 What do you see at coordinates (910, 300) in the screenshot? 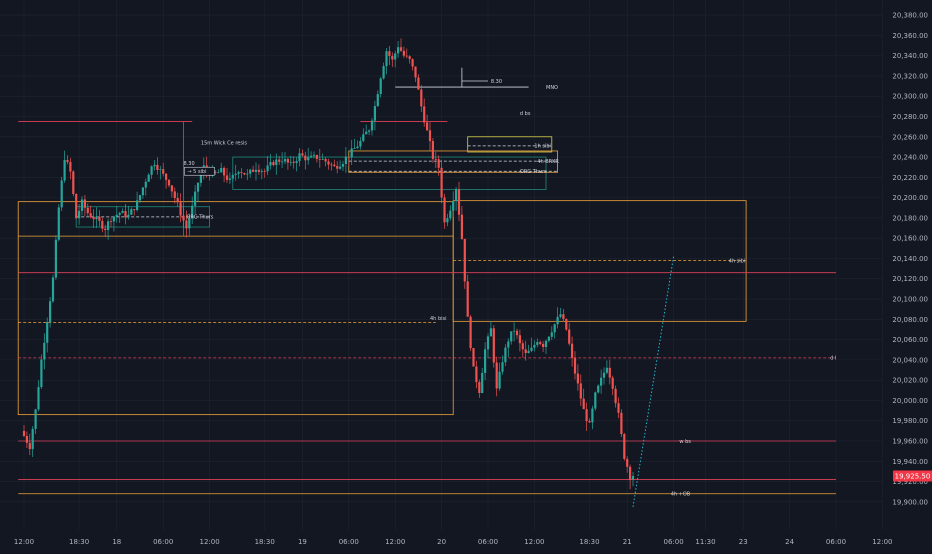
I see `y-tick-label: 20,100.00` at bounding box center [910, 300].